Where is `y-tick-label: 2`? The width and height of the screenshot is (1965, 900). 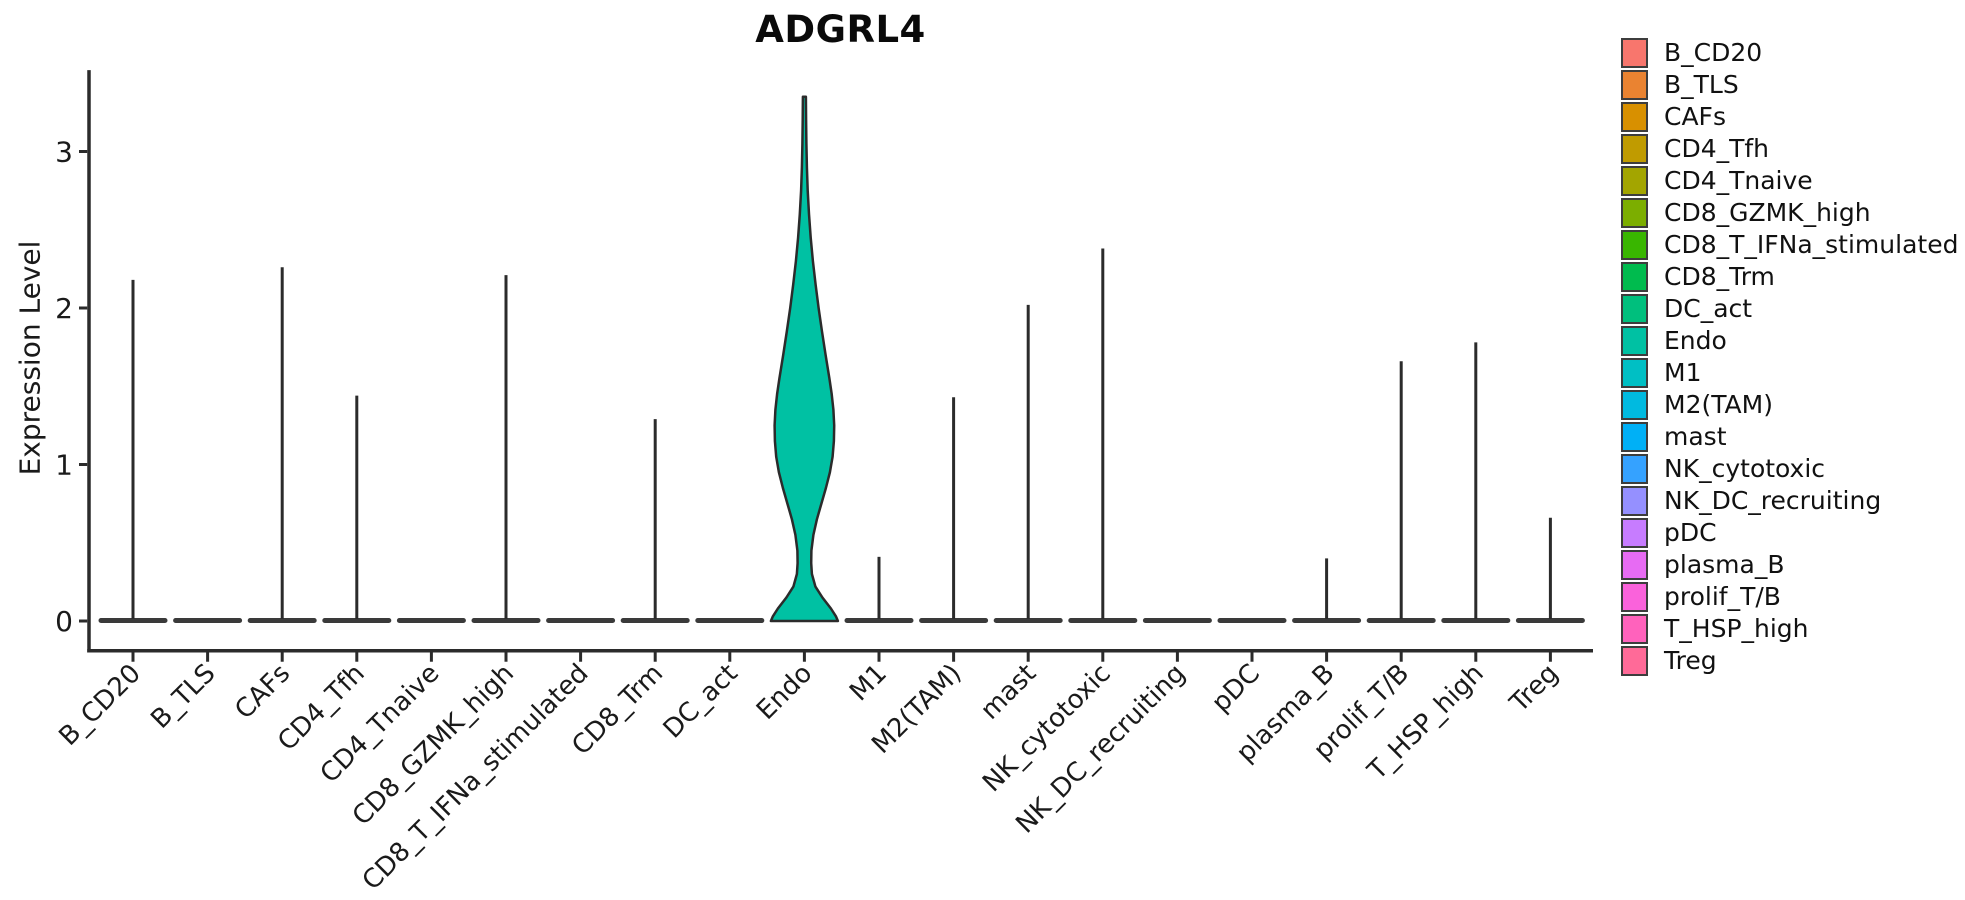
y-tick-label: 2 is located at coordinates (64, 308).